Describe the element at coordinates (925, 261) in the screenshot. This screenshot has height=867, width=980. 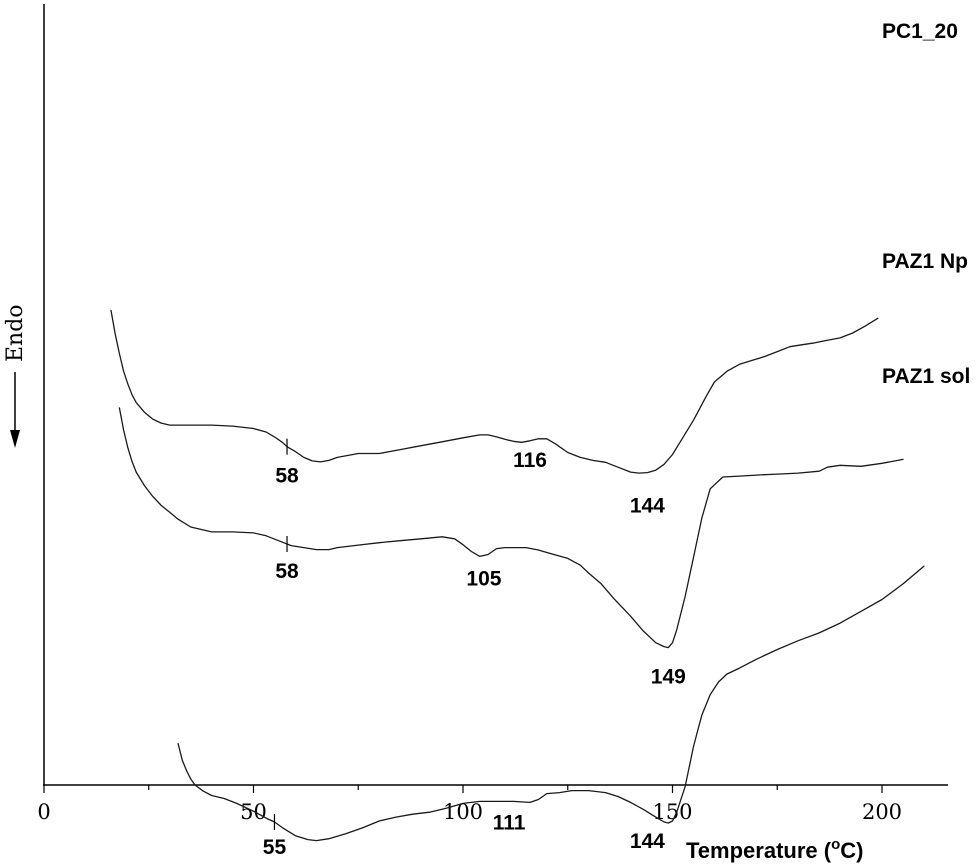
I see `series-label: PAZ1 Np` at that location.